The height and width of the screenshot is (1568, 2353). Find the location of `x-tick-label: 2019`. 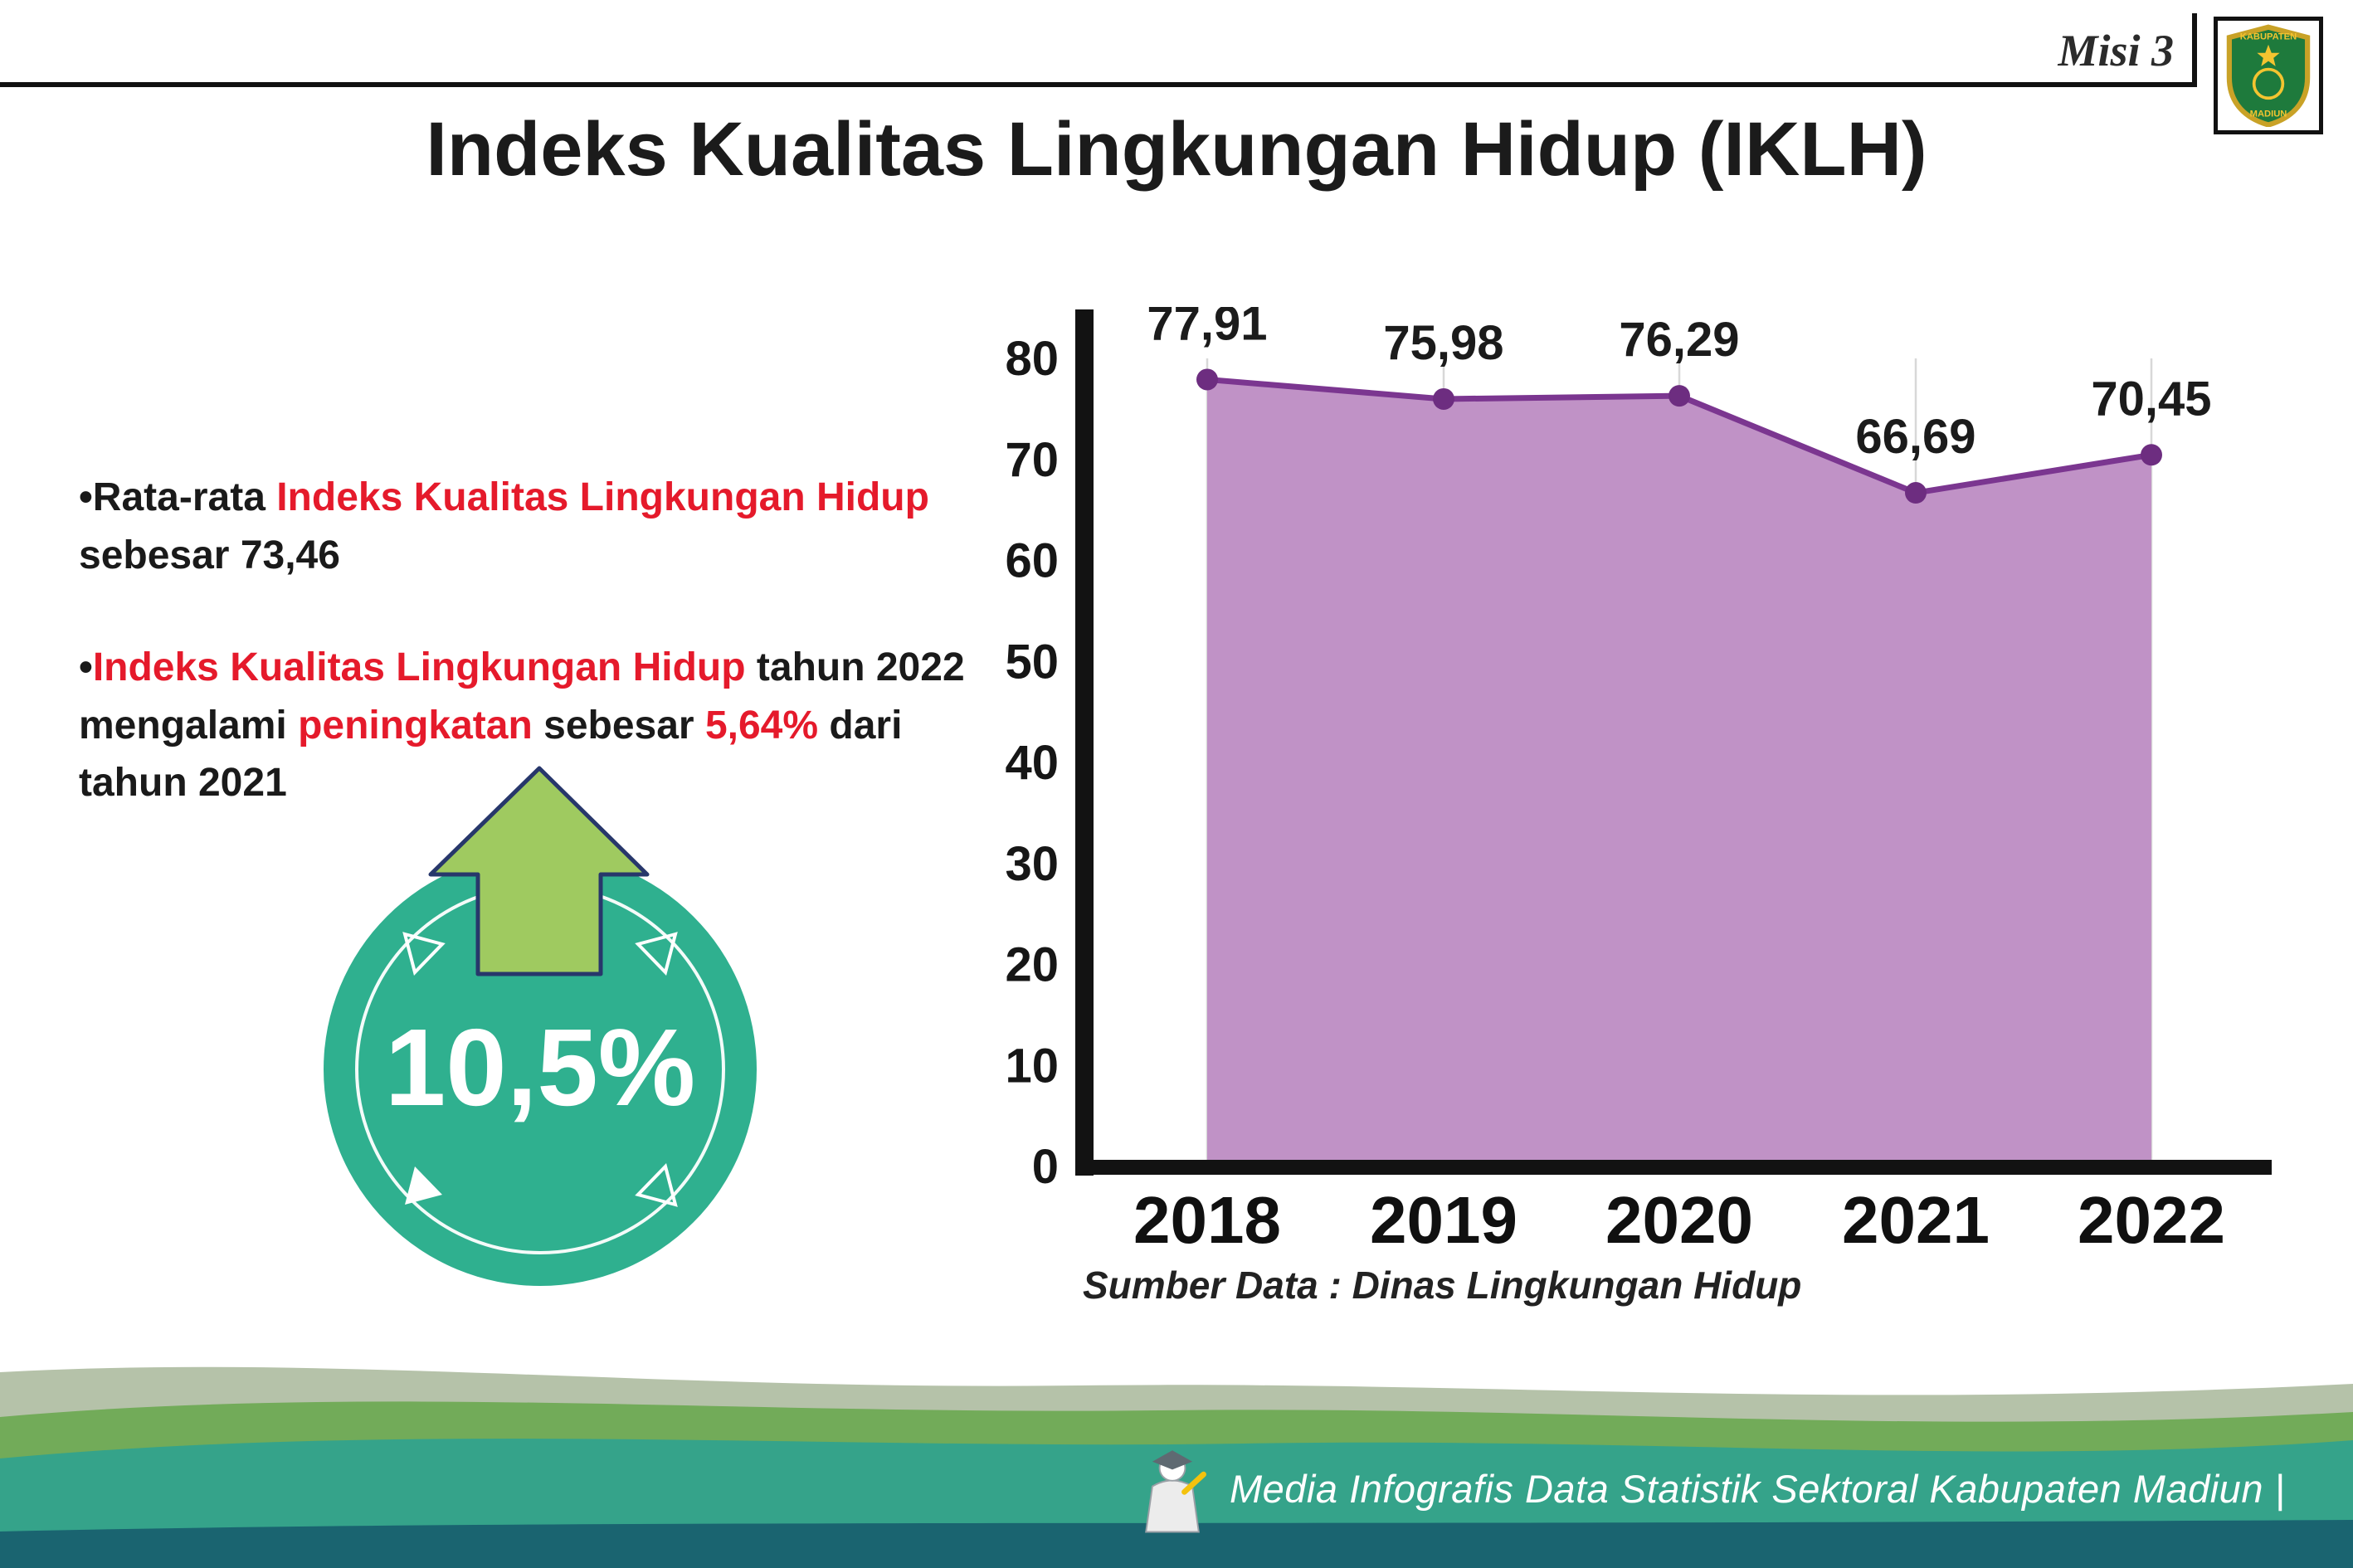

x-tick-label: 2019 is located at coordinates (1444, 1220).